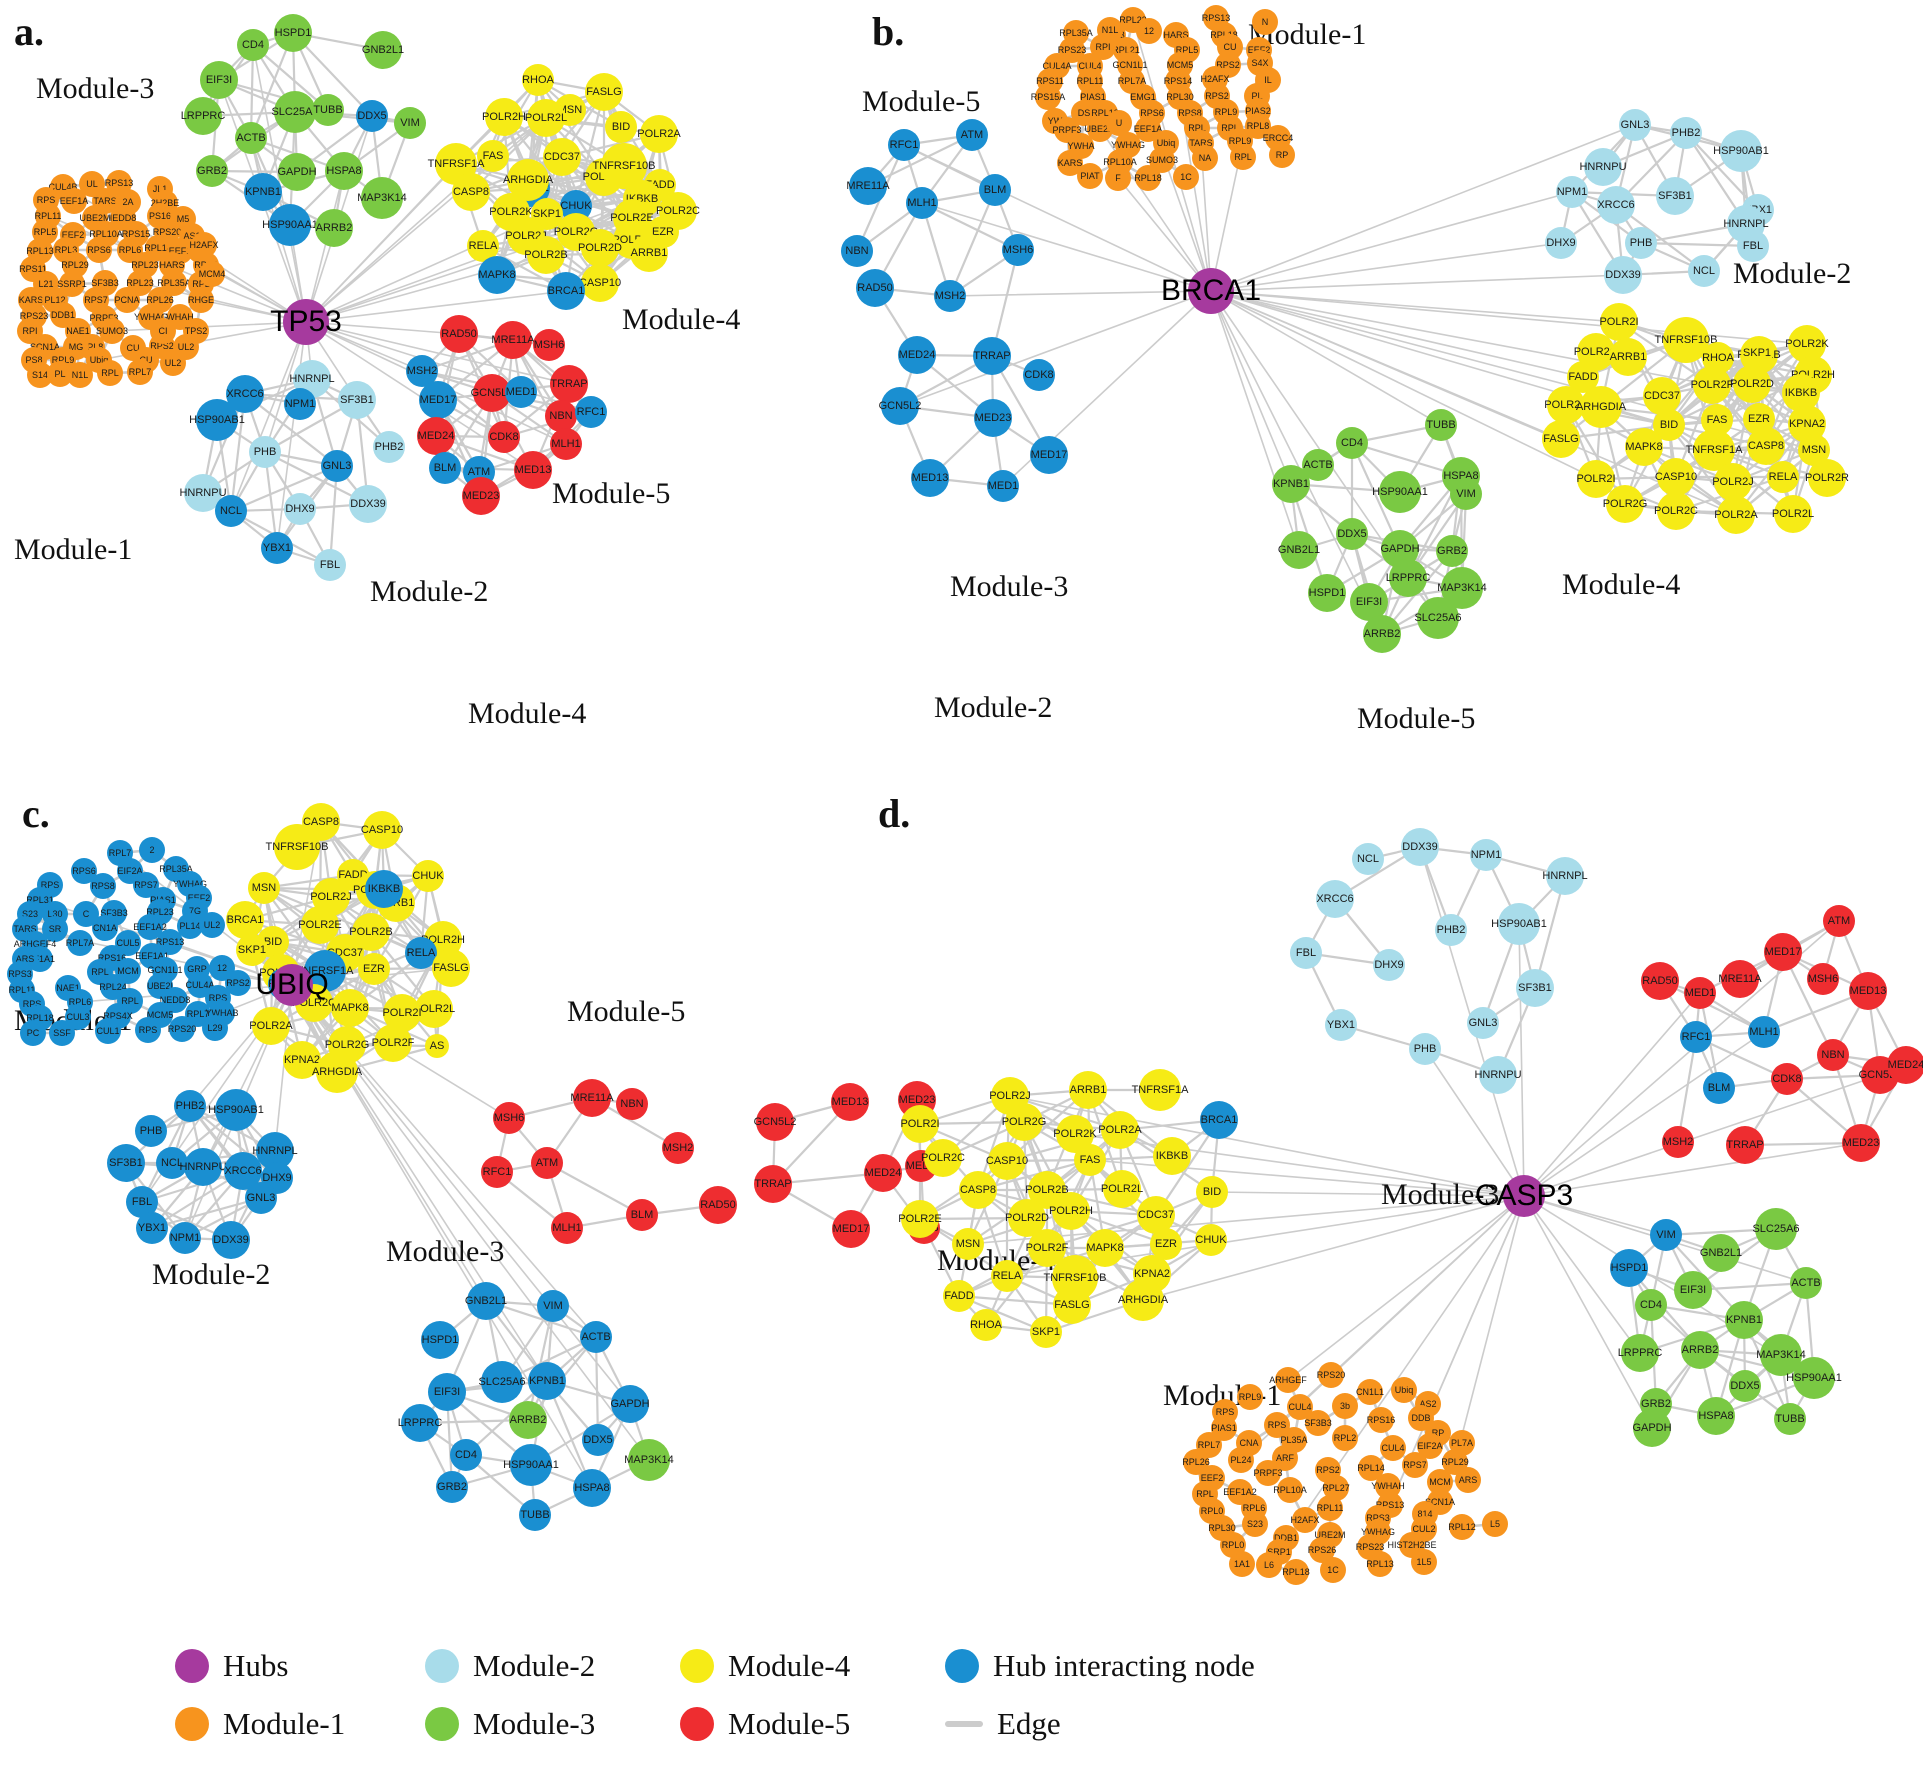  Describe the element at coordinates (451, 968) in the screenshot. I see `node-c-m4-FASLG: FASLG` at that location.